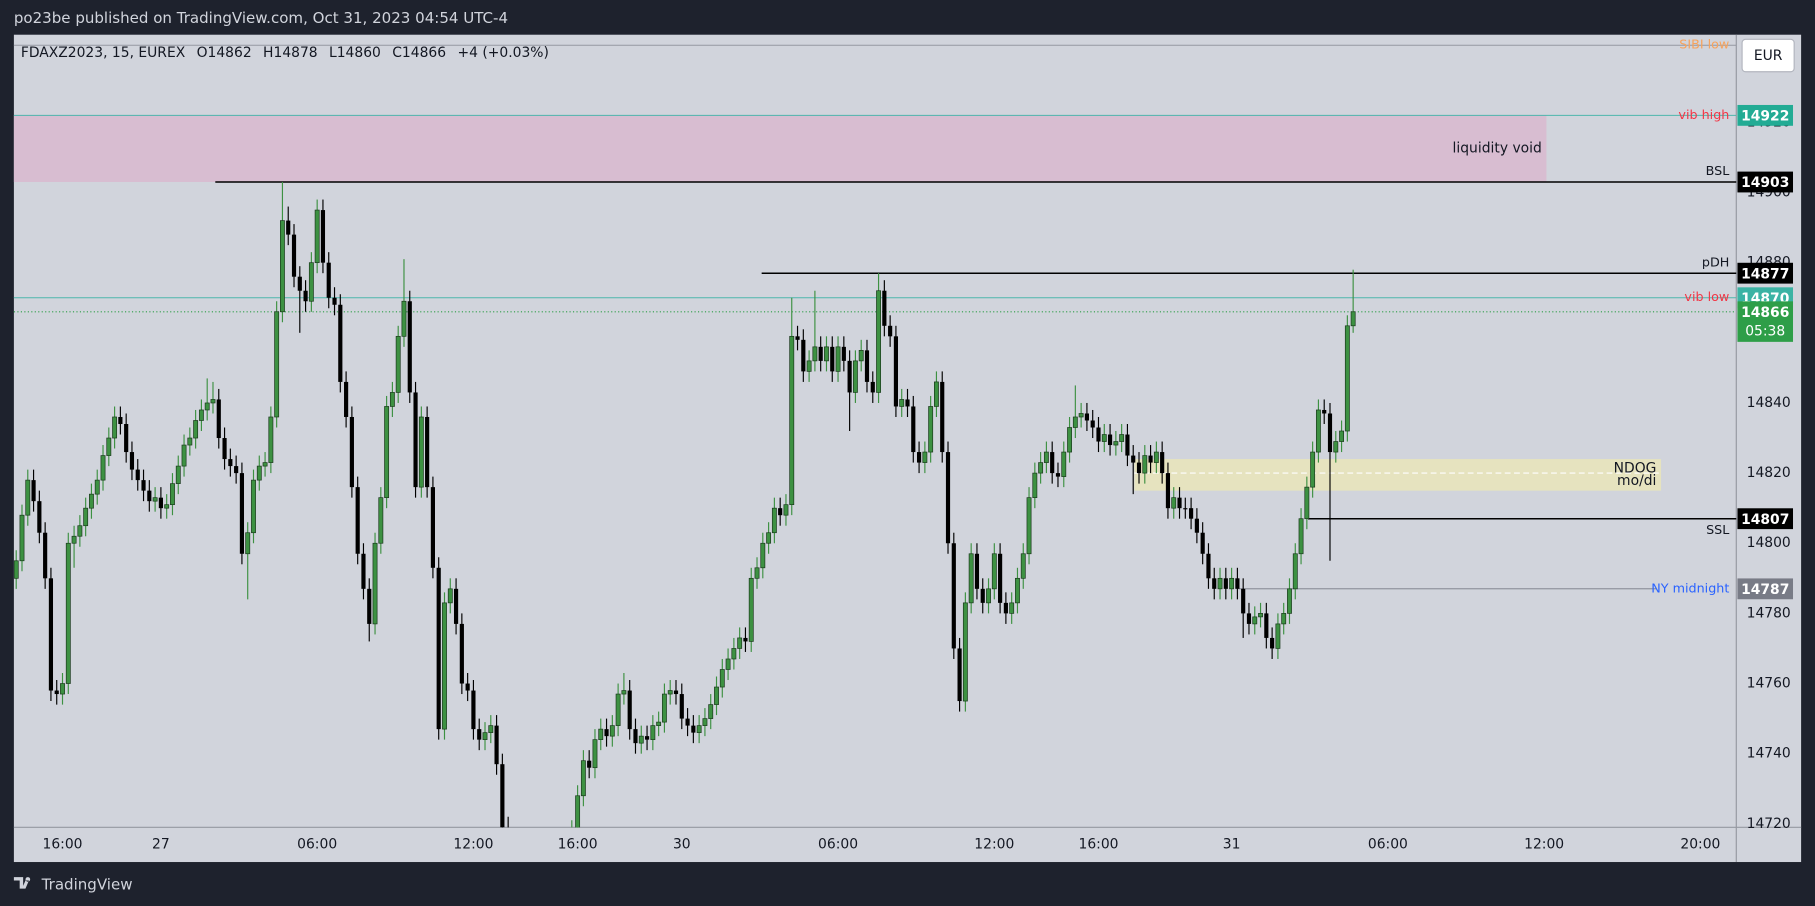 The width and height of the screenshot is (1815, 906). What do you see at coordinates (1765, 331) in the screenshot?
I see `countdown-label: 05:38` at bounding box center [1765, 331].